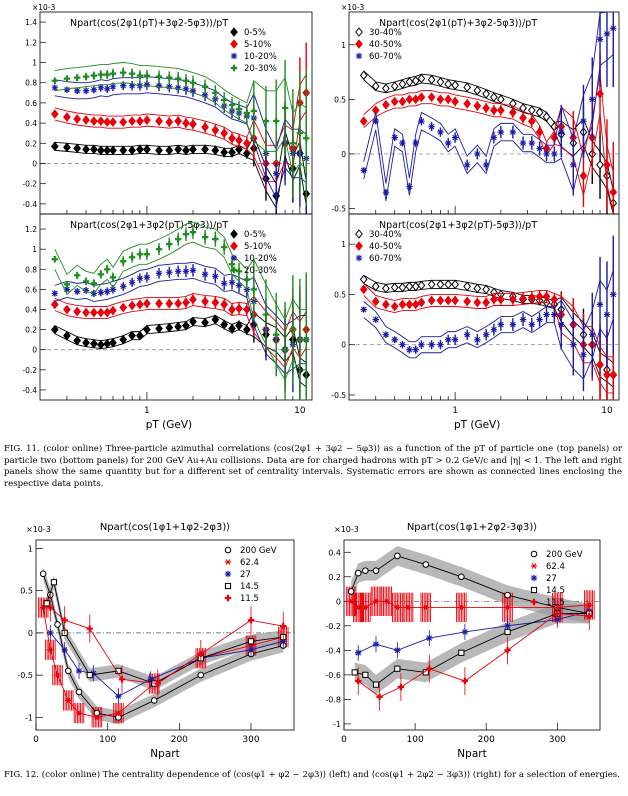  I want to click on panel-frame, so click(176, 307).